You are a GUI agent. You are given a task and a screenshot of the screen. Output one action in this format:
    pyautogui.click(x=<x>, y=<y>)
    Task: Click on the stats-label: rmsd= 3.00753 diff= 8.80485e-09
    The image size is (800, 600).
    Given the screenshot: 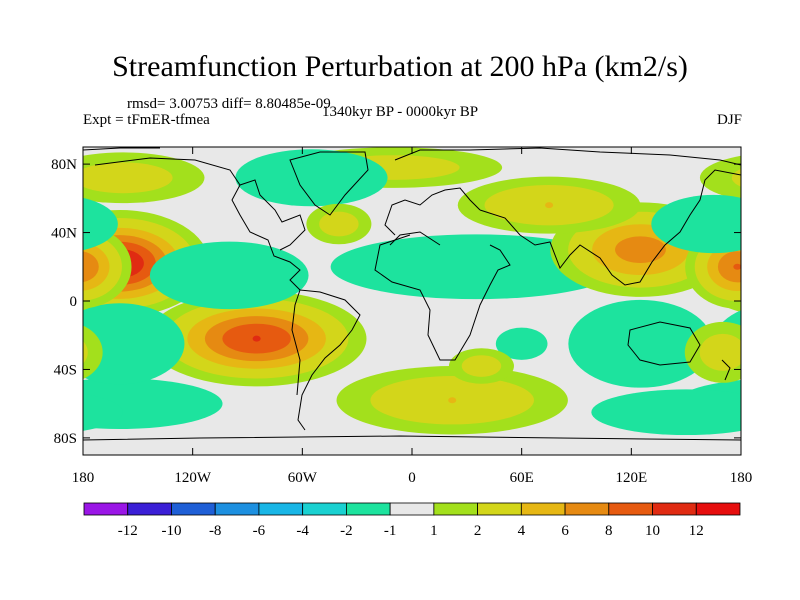 What is the action you would take?
    pyautogui.click(x=229, y=104)
    